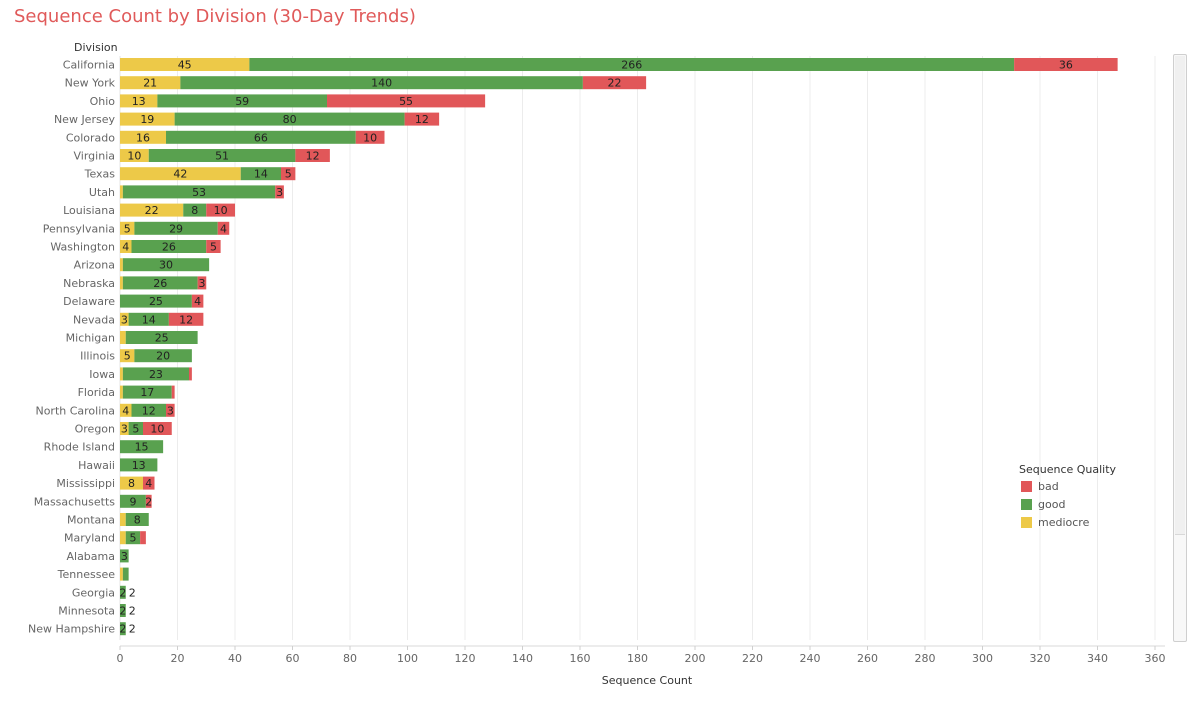 The width and height of the screenshot is (1200, 704). What do you see at coordinates (95, 429) in the screenshot?
I see `category-label: Oregon` at bounding box center [95, 429].